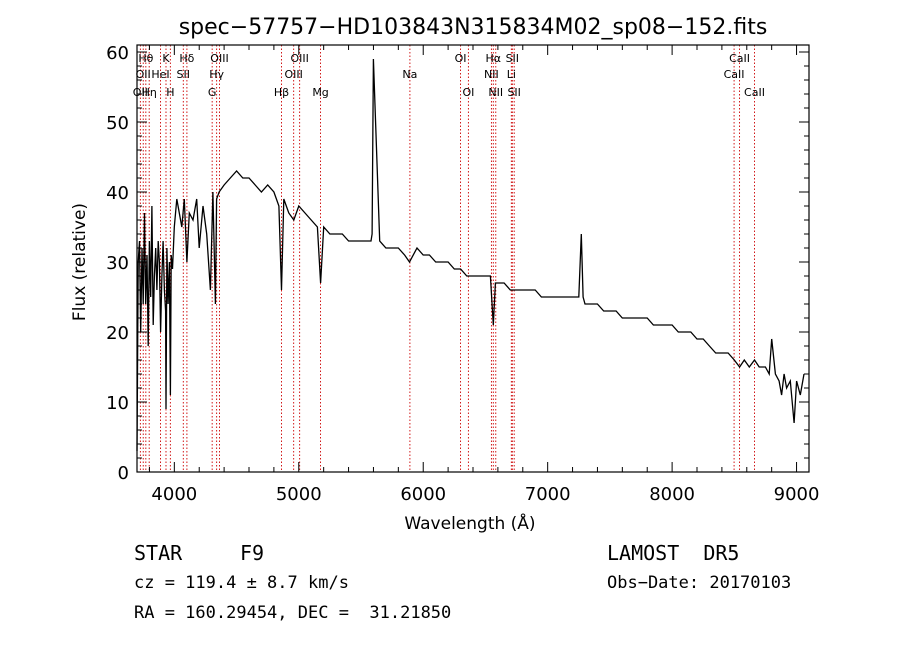 The height and width of the screenshot is (649, 900). I want to click on spectral-line-label-18: OI, so click(468, 92).